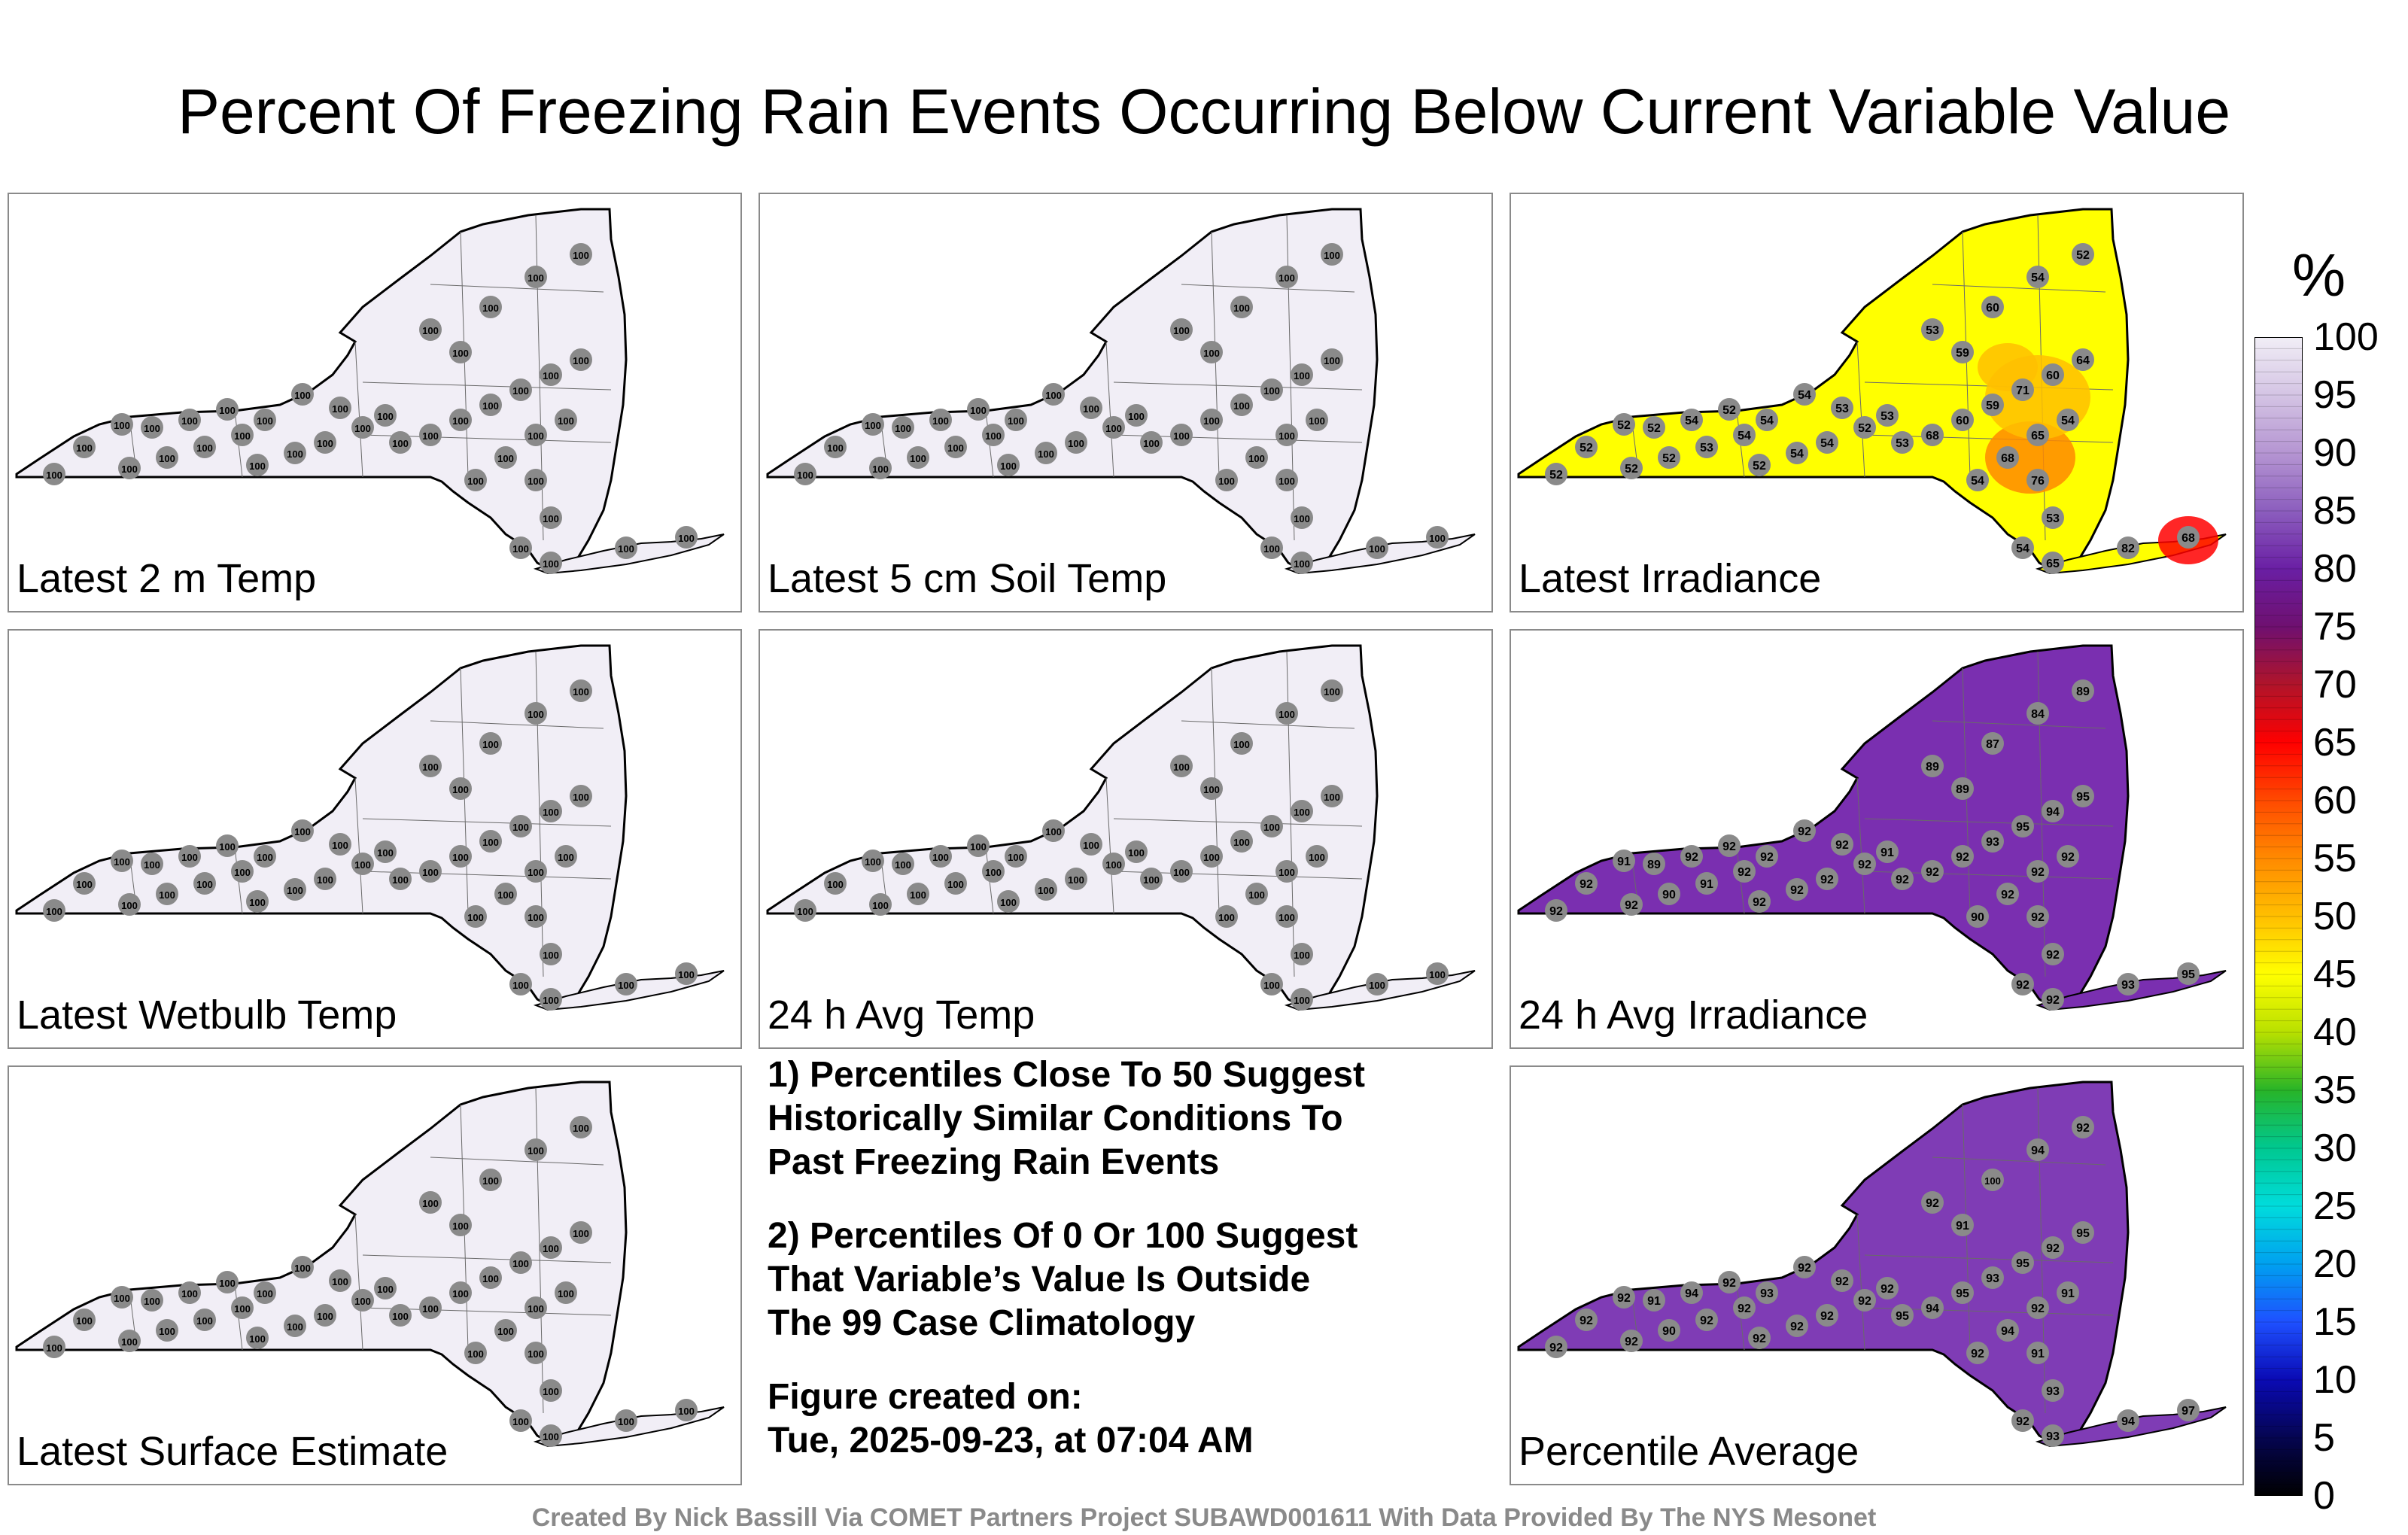 Image resolution: width=2408 pixels, height=1535 pixels. I want to click on panel-label: Latest 2 m Temp, so click(167, 578).